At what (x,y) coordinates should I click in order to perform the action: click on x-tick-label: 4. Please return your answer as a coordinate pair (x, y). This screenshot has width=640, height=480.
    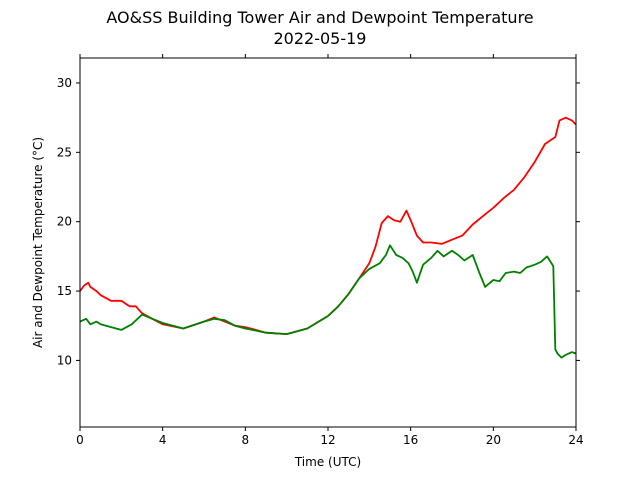
    Looking at the image, I should click on (163, 440).